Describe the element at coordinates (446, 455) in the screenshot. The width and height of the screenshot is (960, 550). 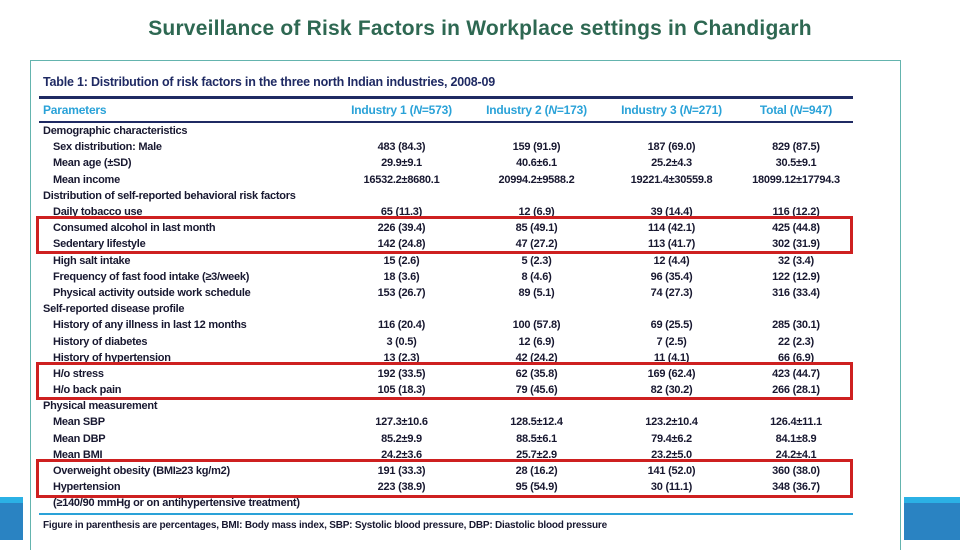
I see `table-row: Mean BMI 24.2±3.6 25.7±2.9 23.2±5.0 24.2±4.1` at that location.